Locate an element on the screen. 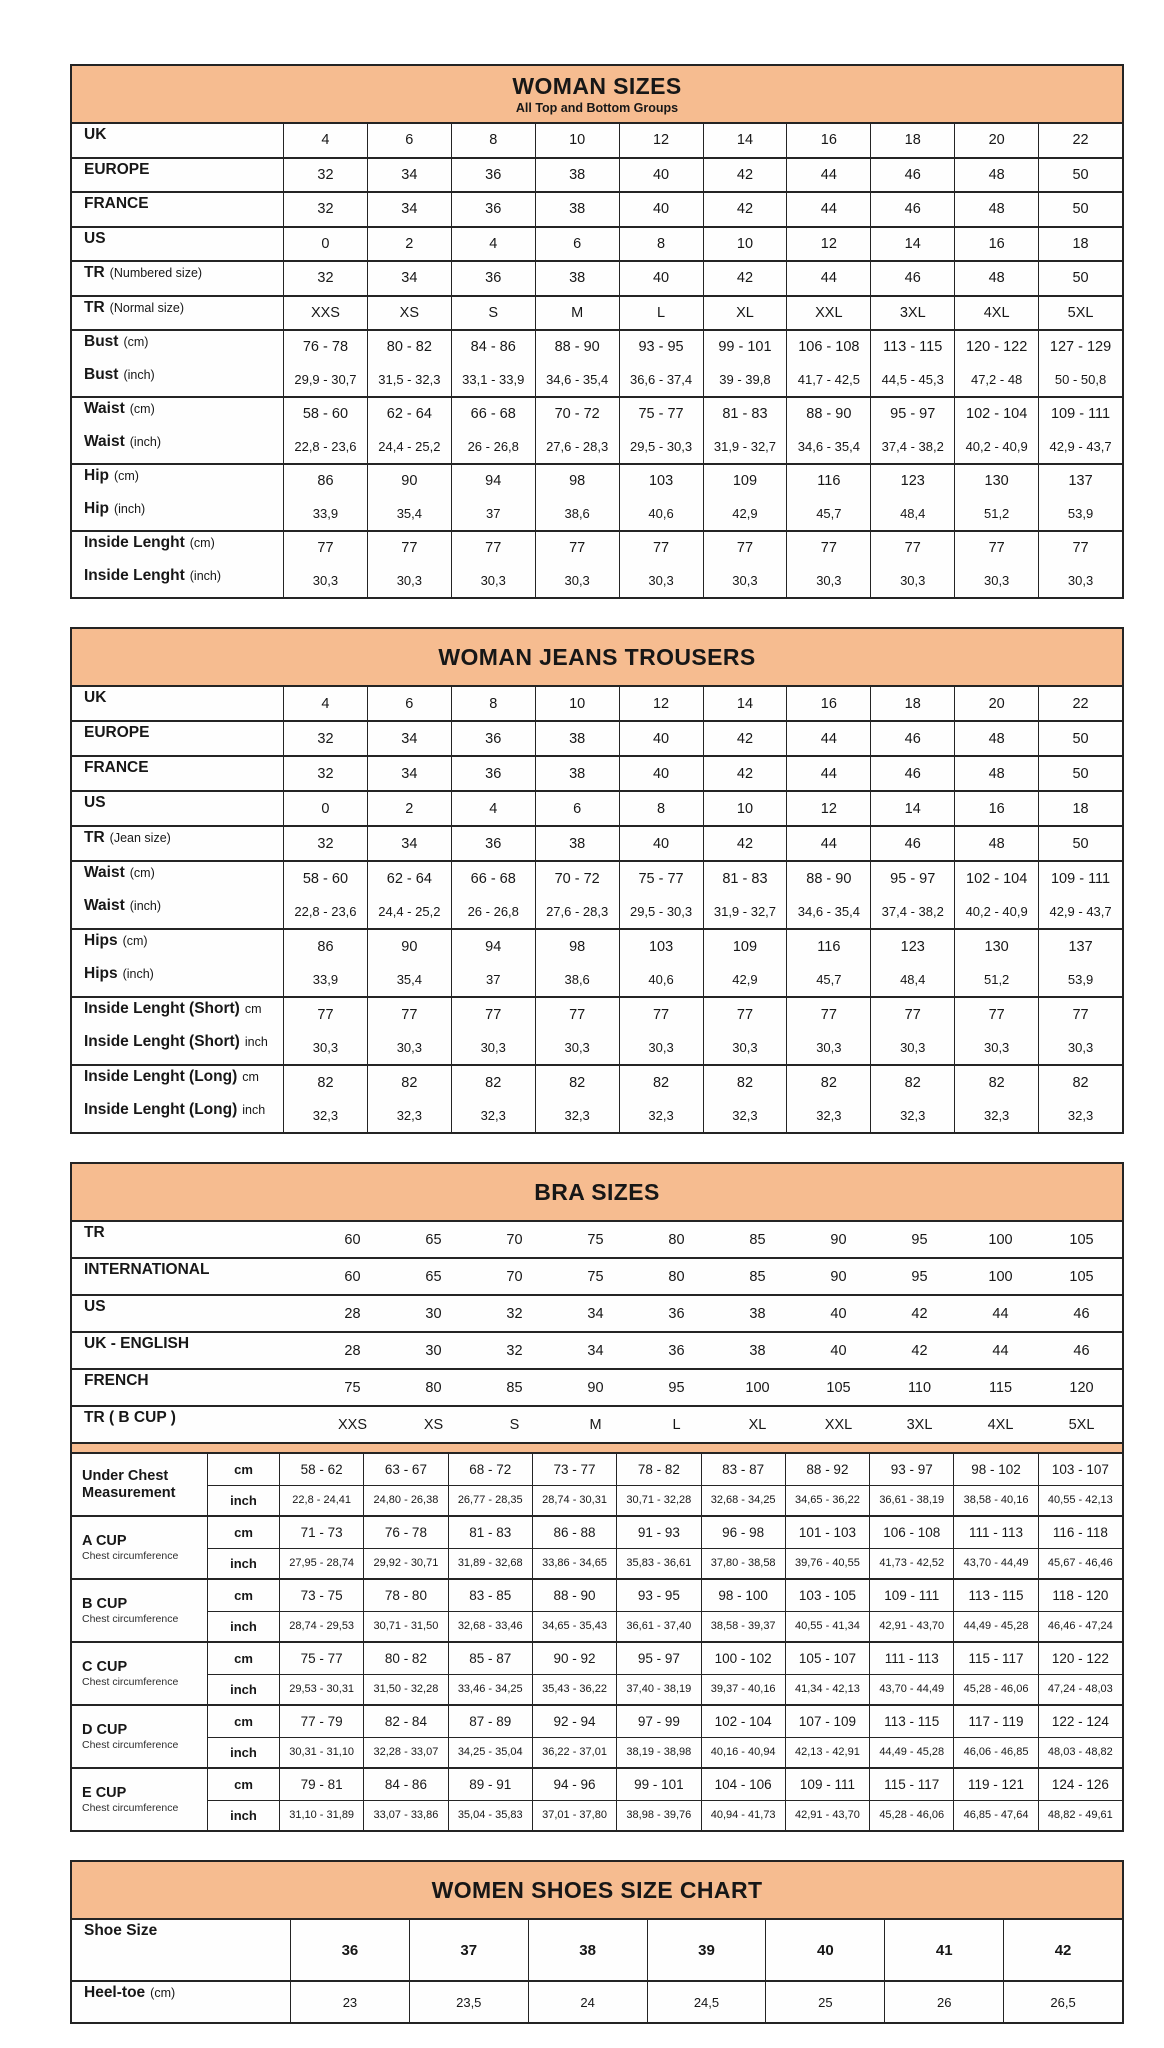  size-value: 78 - 82 is located at coordinates (658, 1469).